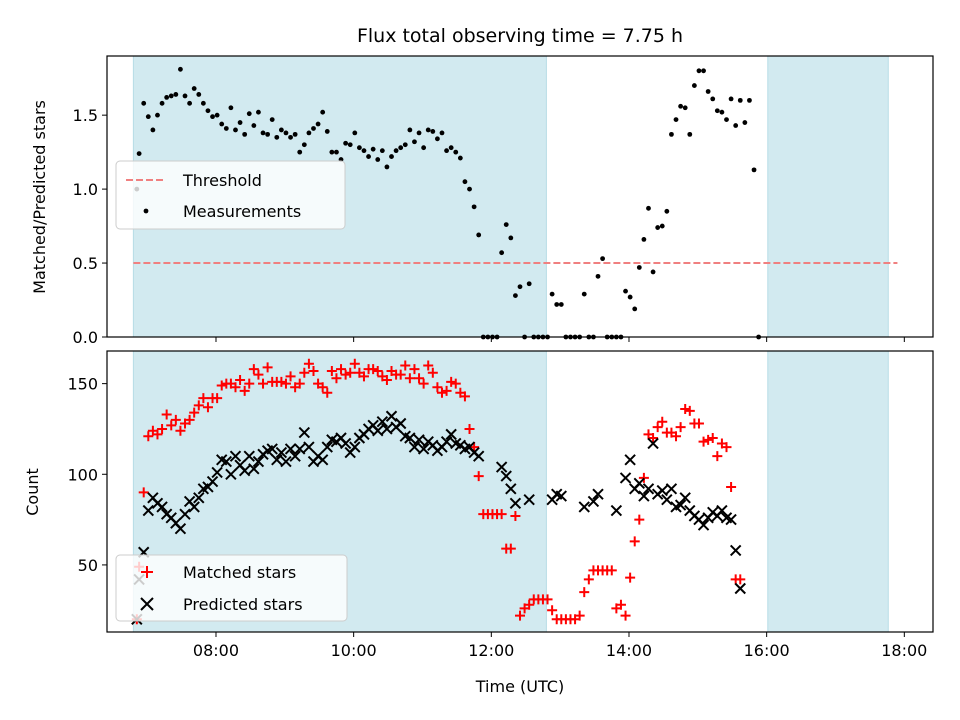  Describe the element at coordinates (216, 650) in the screenshot. I see `x-tick-label: 08:00` at that location.